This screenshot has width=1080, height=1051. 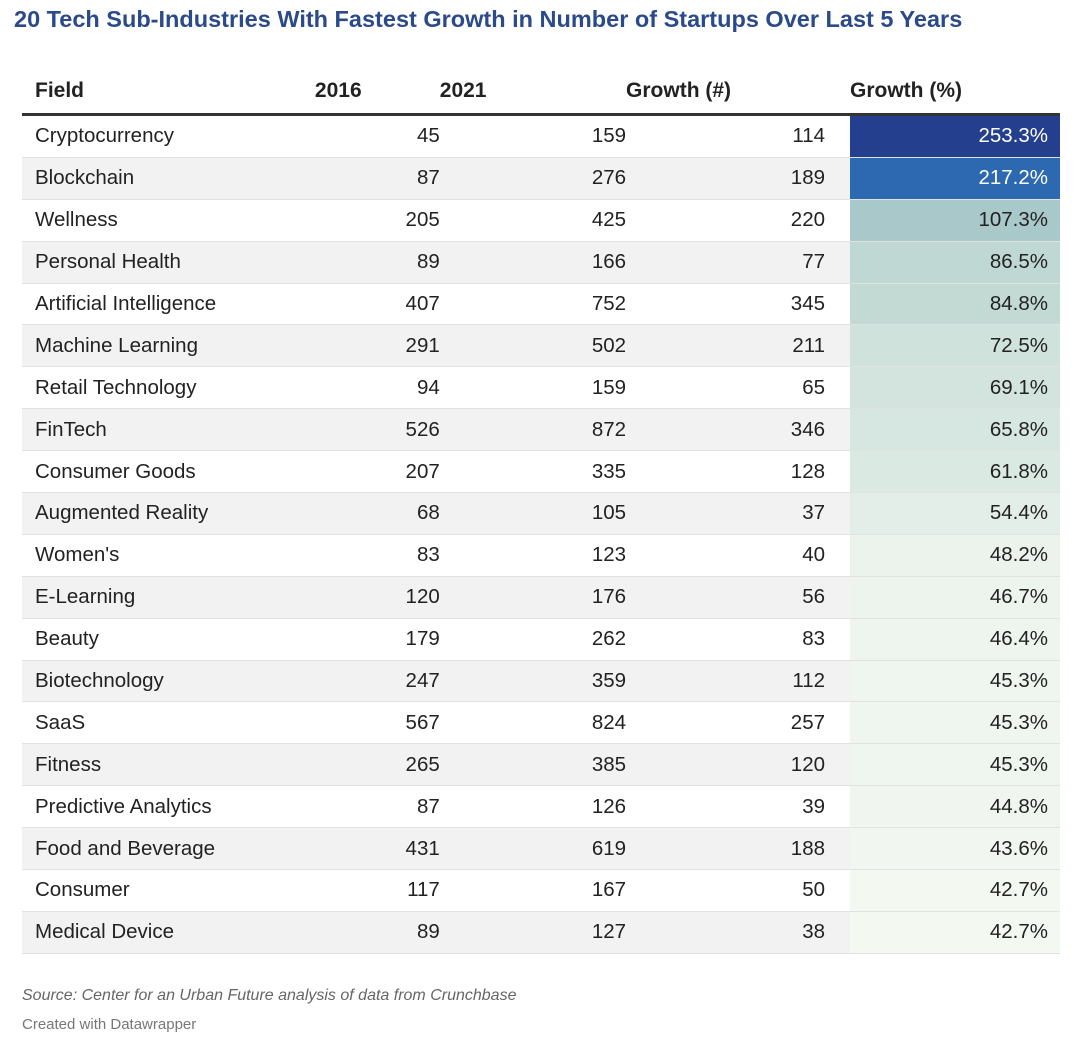 I want to click on cell-2016: 94, so click(x=428, y=387).